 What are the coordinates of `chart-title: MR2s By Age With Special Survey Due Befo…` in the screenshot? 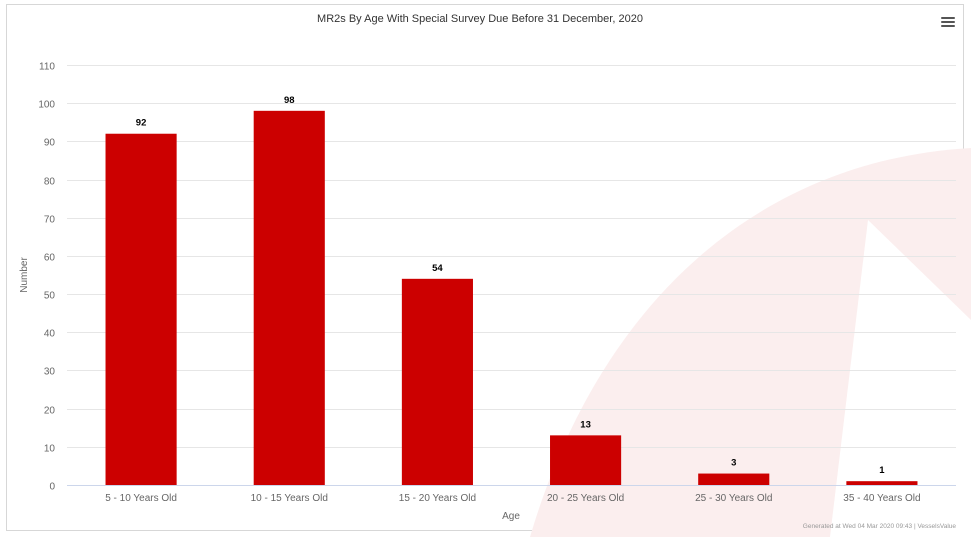 It's located at (480, 19).